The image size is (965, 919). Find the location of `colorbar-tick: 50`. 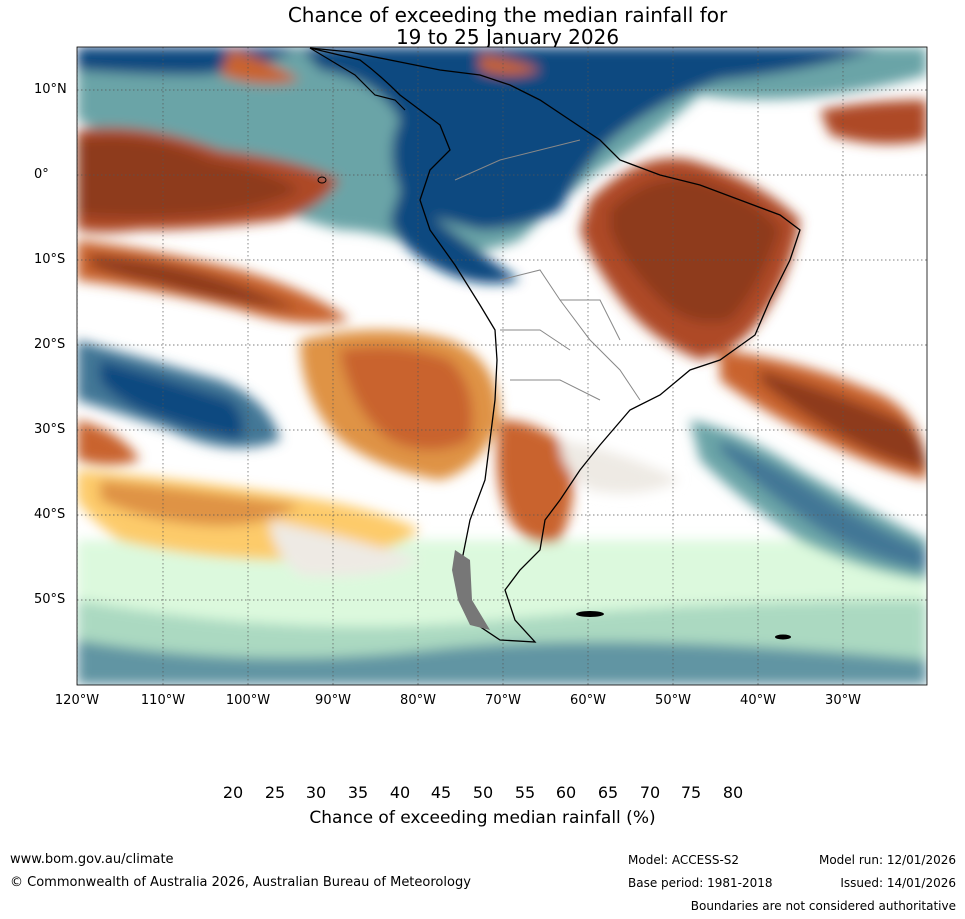

colorbar-tick: 50 is located at coordinates (483, 792).